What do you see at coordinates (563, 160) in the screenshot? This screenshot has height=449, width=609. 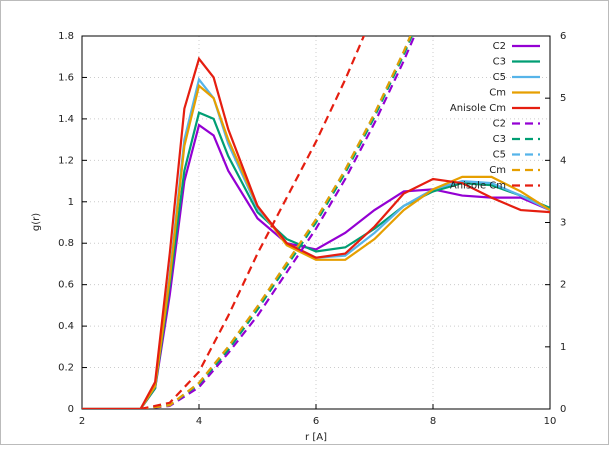 I see `y2-tick-label: 4` at bounding box center [563, 160].